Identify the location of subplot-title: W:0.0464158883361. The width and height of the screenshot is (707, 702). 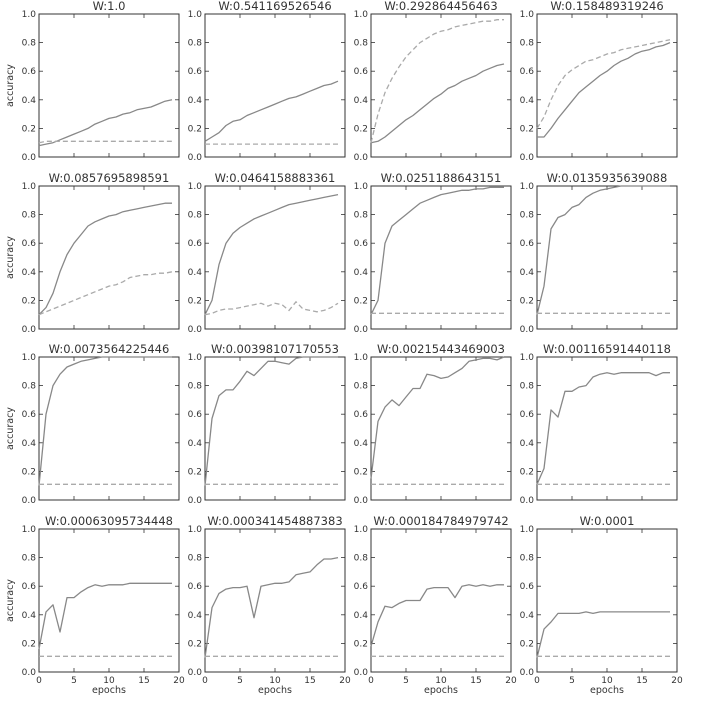
(275, 178).